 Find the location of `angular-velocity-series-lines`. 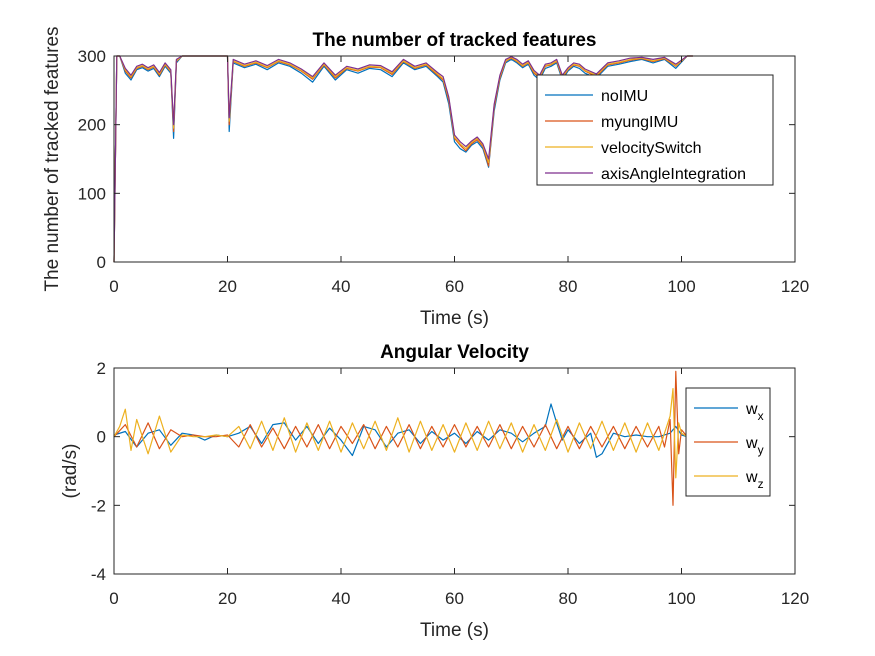

angular-velocity-series-lines is located at coordinates (403, 438).